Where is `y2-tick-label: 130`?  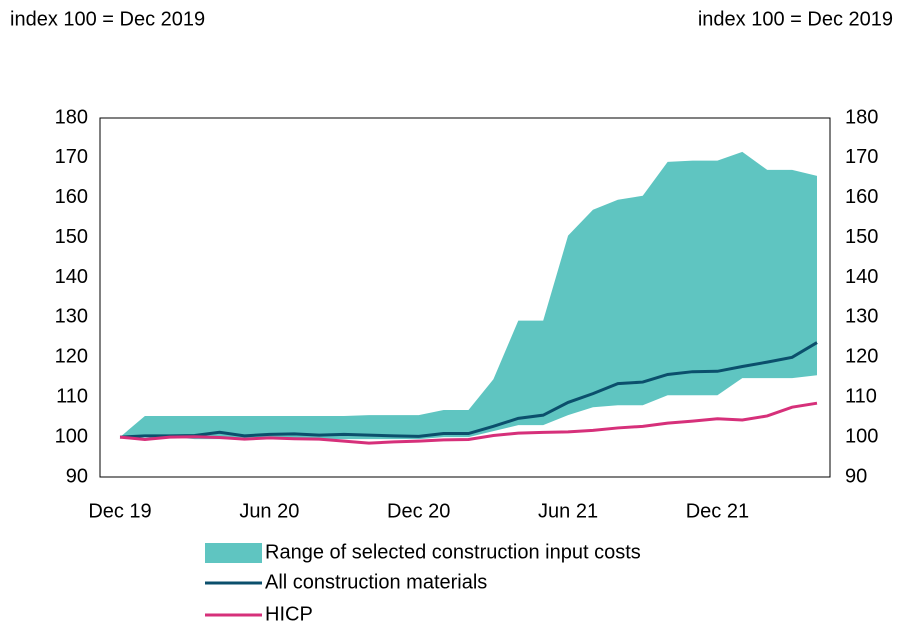 y2-tick-label: 130 is located at coordinates (861, 317).